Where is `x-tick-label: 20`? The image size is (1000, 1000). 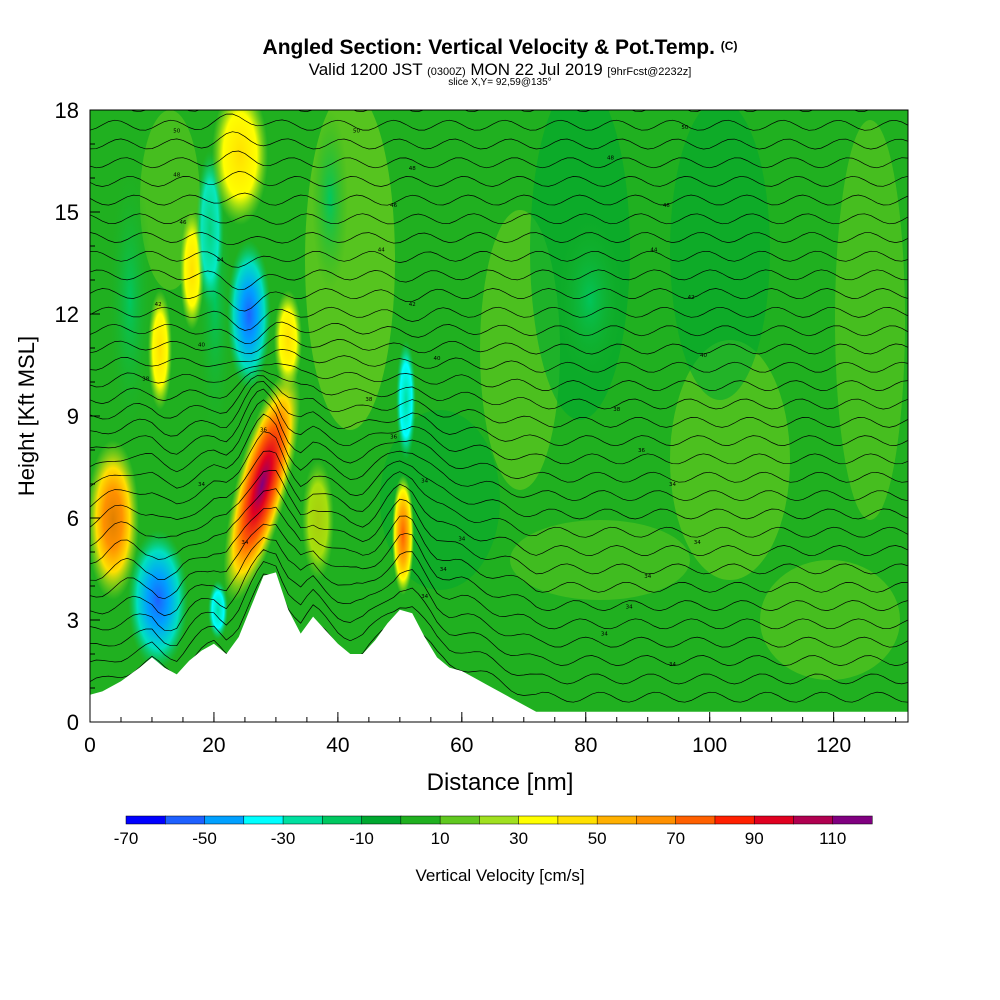 x-tick-label: 20 is located at coordinates (213, 745).